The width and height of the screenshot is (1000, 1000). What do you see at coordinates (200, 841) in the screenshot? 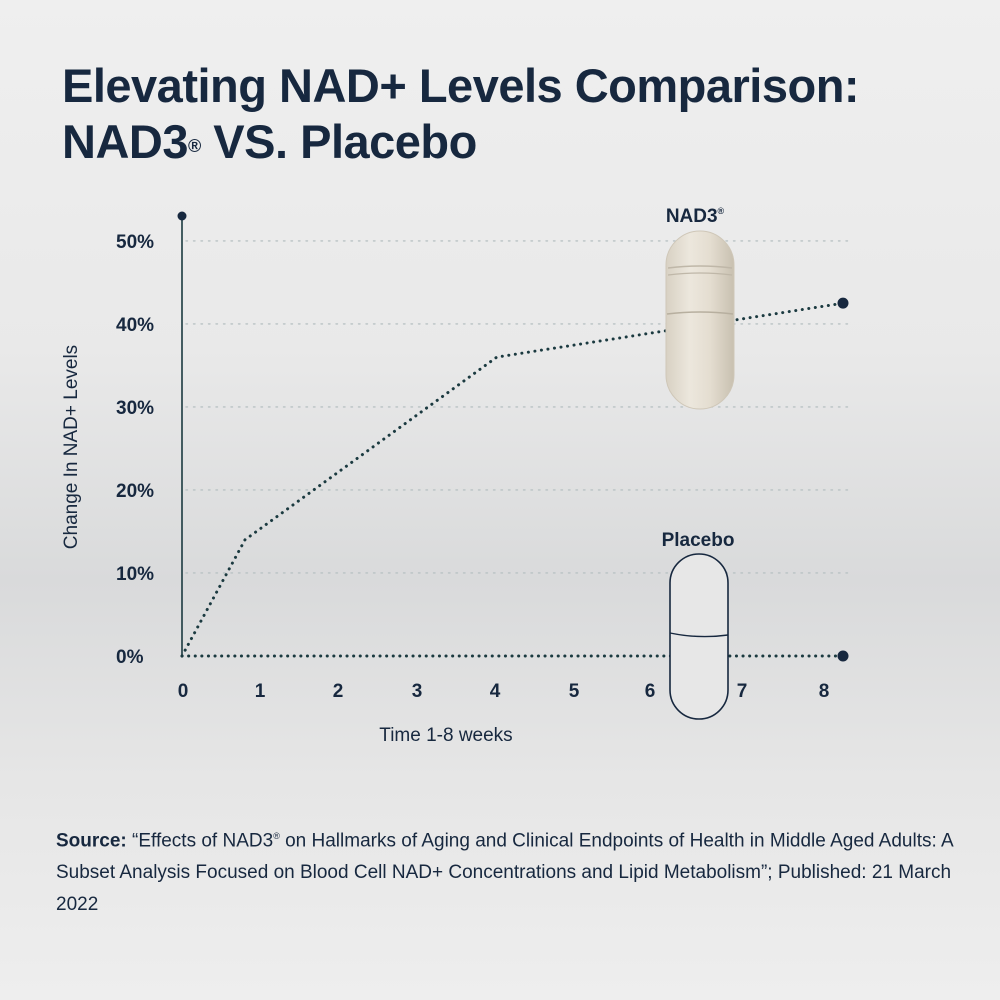
I see `source-text-start: “Effects of NAD3` at bounding box center [200, 841].